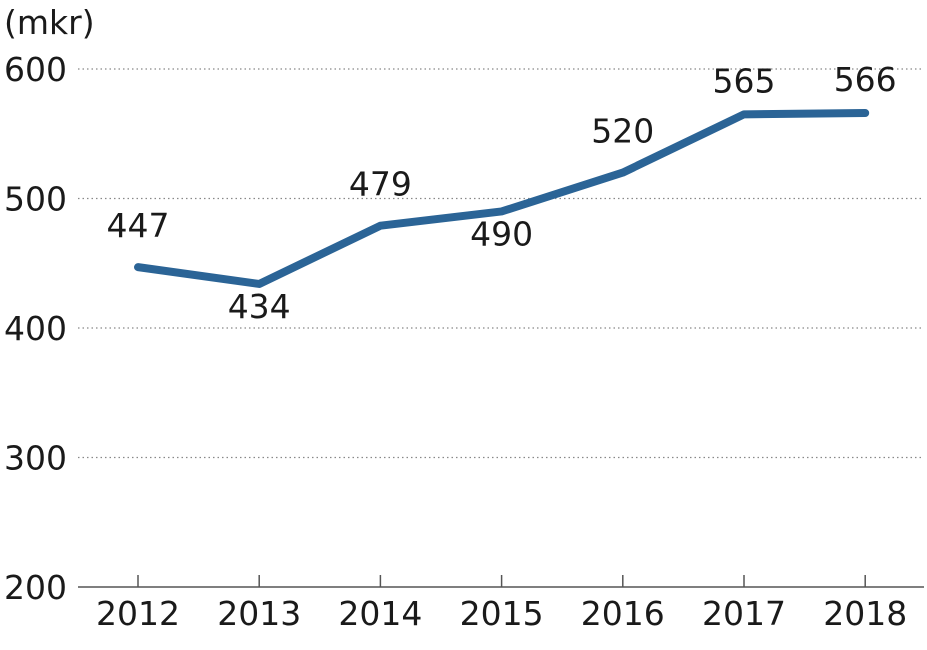  I want to click on x-tick-label-2016: 2016, so click(623, 613).